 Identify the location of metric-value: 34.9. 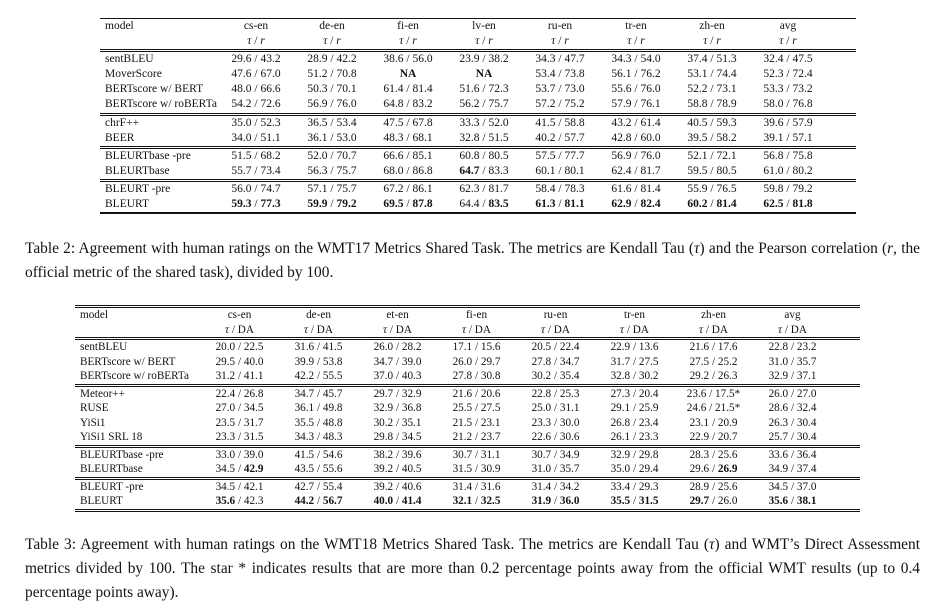
(569, 454).